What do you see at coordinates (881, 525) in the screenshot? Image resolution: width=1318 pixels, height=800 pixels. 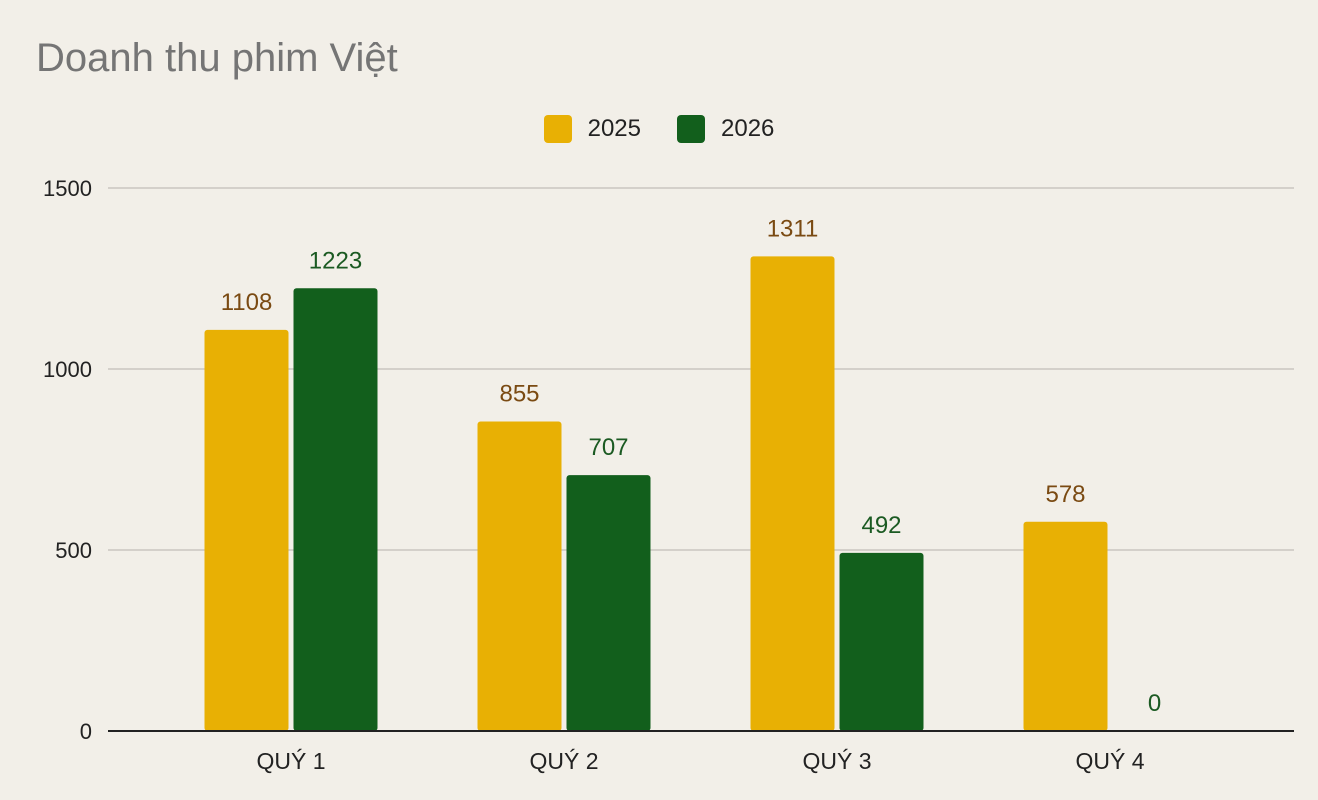 I see `data-label-2026-q3: 492` at bounding box center [881, 525].